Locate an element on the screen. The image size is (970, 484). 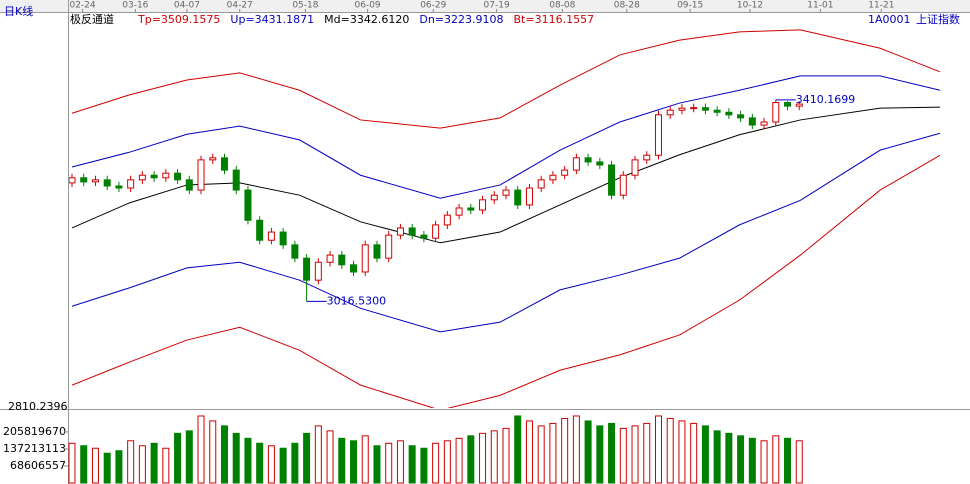
annotation-label: 3016.5300 is located at coordinates (357, 300).